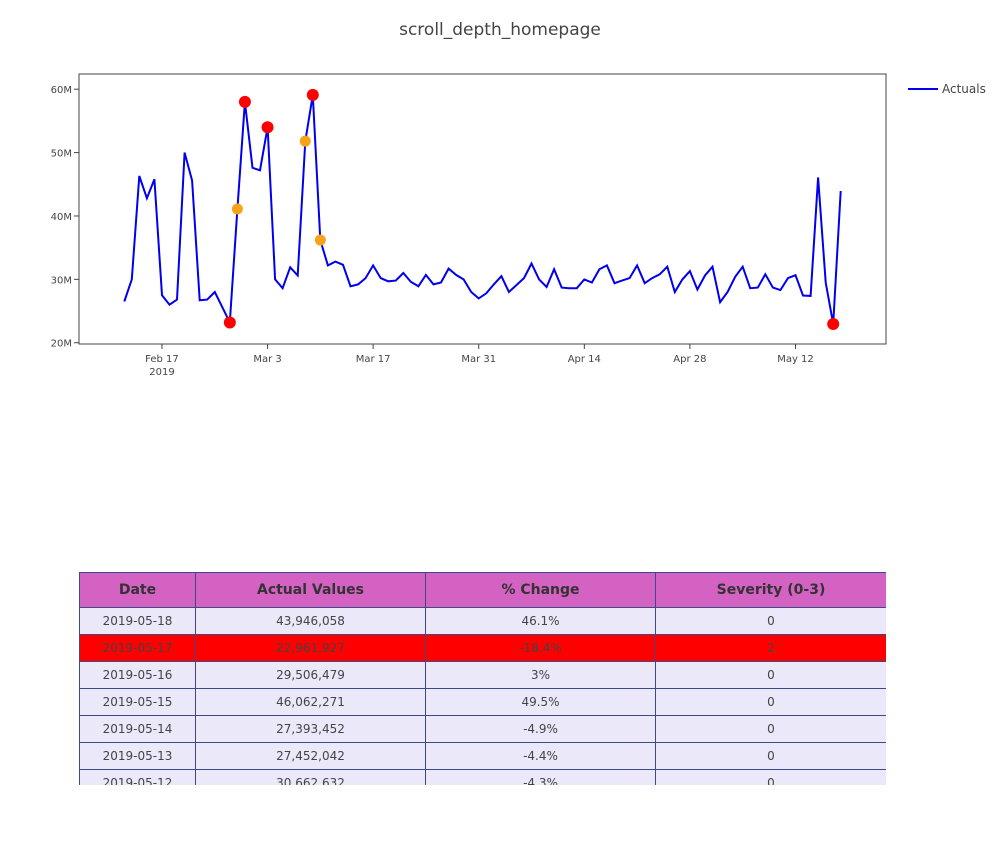  I want to click on cell-date: 2019-05-16, so click(137, 675).